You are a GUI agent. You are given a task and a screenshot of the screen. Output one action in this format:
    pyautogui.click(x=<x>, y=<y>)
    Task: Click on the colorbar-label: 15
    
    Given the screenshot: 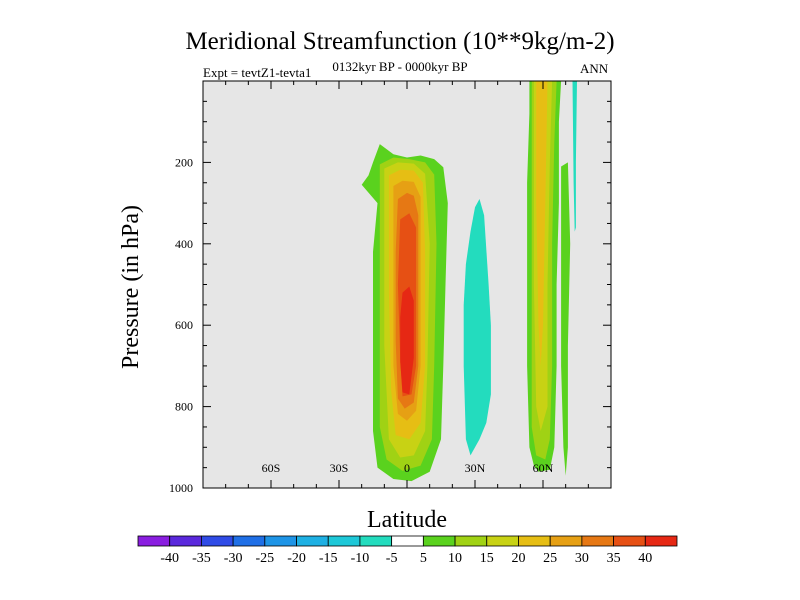 What is the action you would take?
    pyautogui.click(x=487, y=558)
    